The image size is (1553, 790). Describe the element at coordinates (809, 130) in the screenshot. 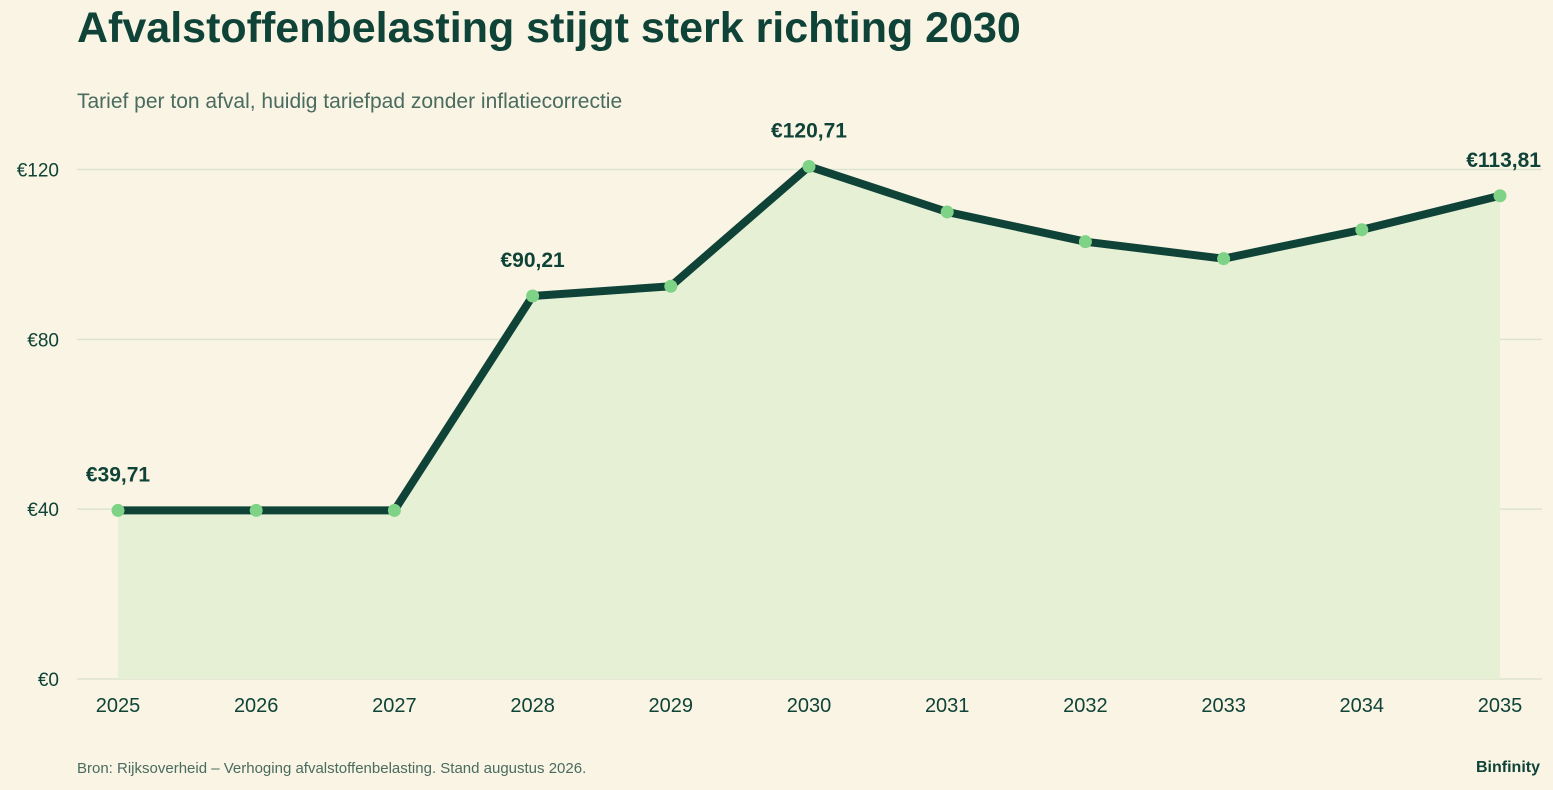

I see `data-label: €120,71` at that location.